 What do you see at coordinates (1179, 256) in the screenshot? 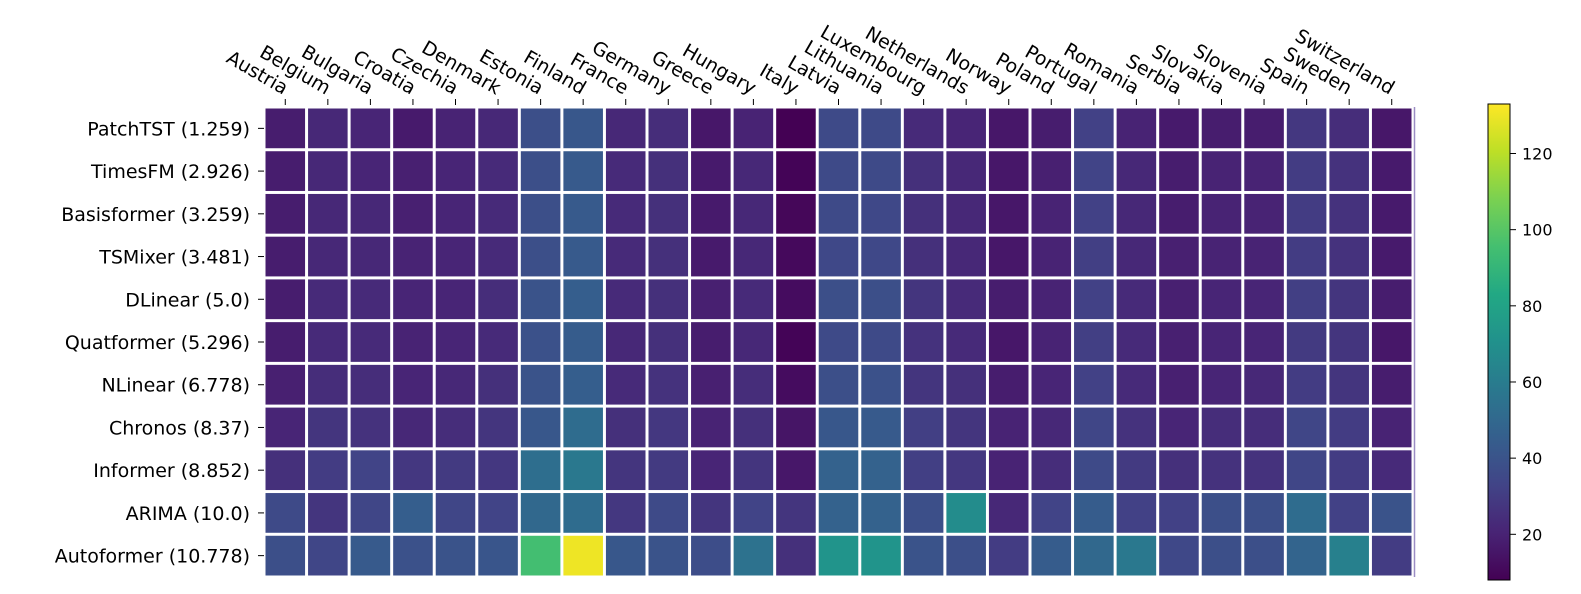
I see `heatmap-cell: TSMixer (3.481) / Serbia: 19` at bounding box center [1179, 256].